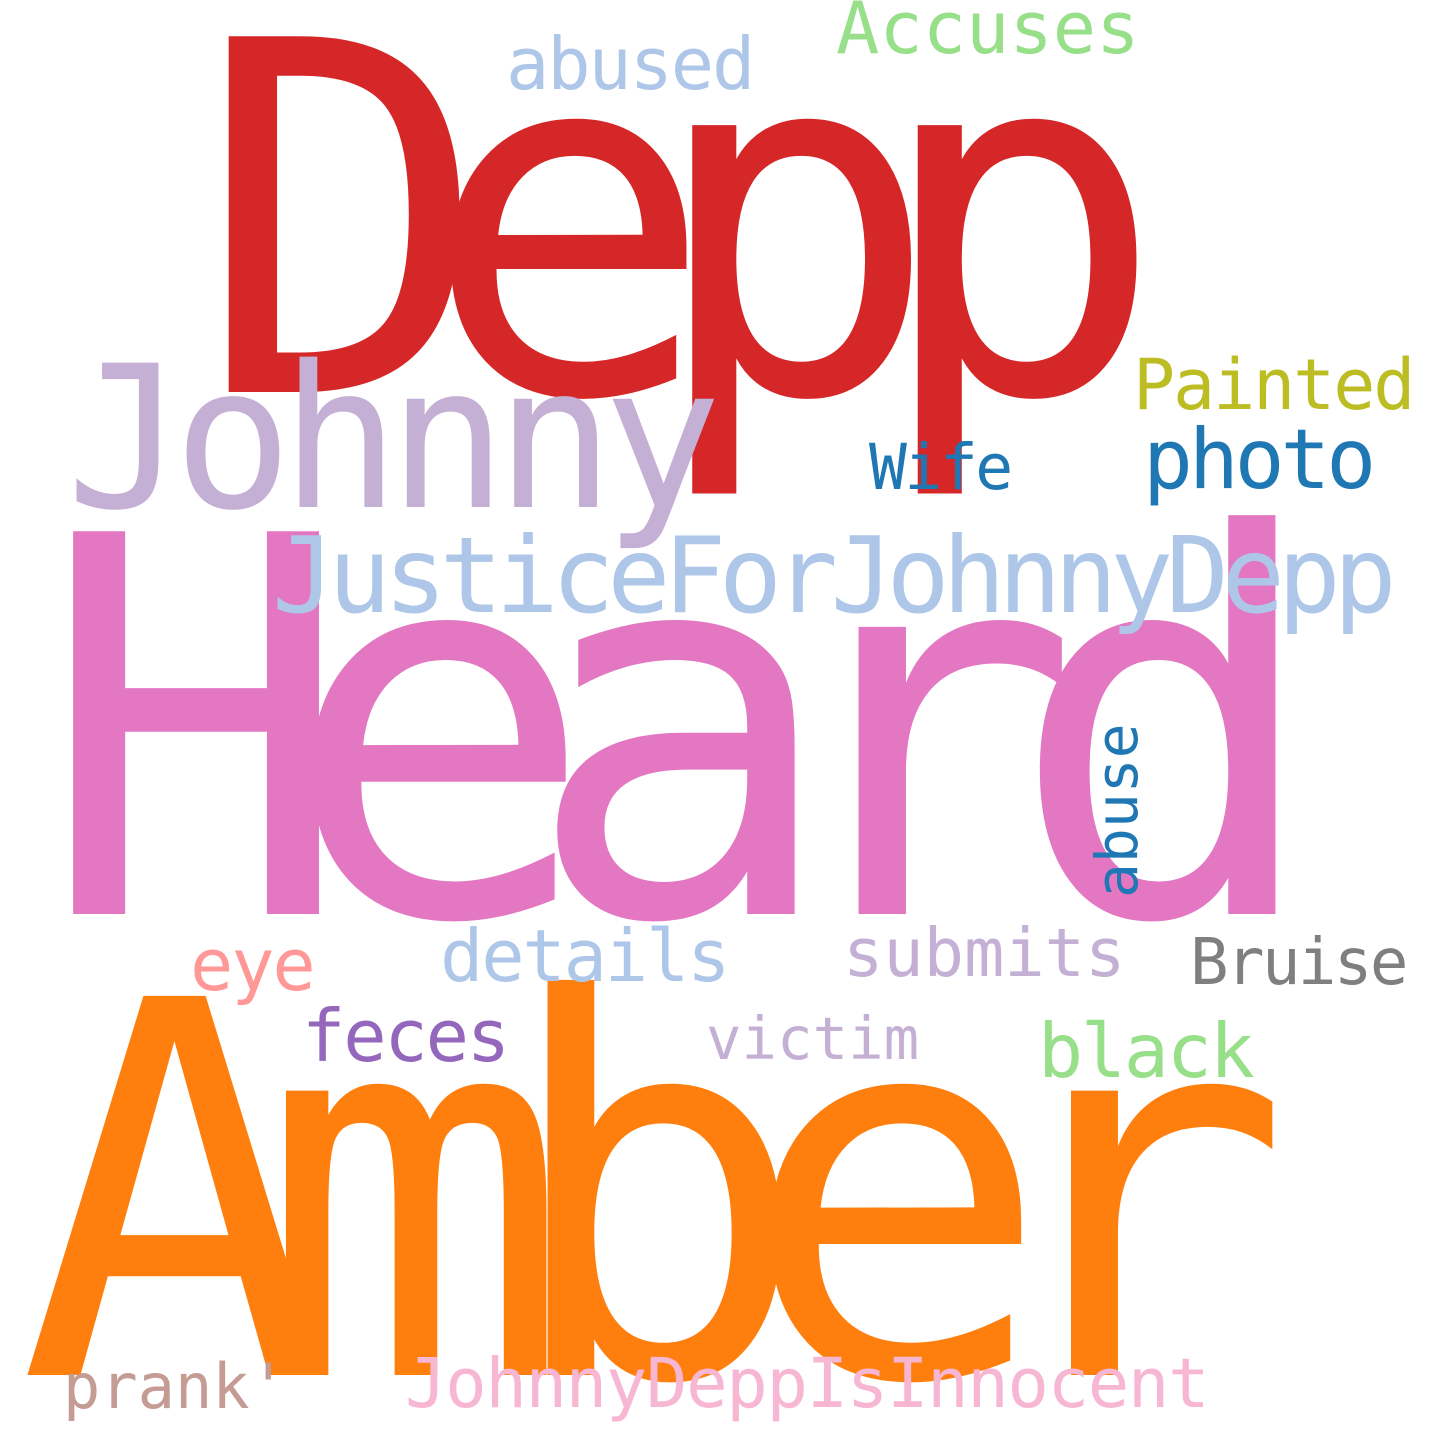 This screenshot has width=1440, height=1440. Describe the element at coordinates (1117, 810) in the screenshot. I see `word-abuse: abuse` at that location.